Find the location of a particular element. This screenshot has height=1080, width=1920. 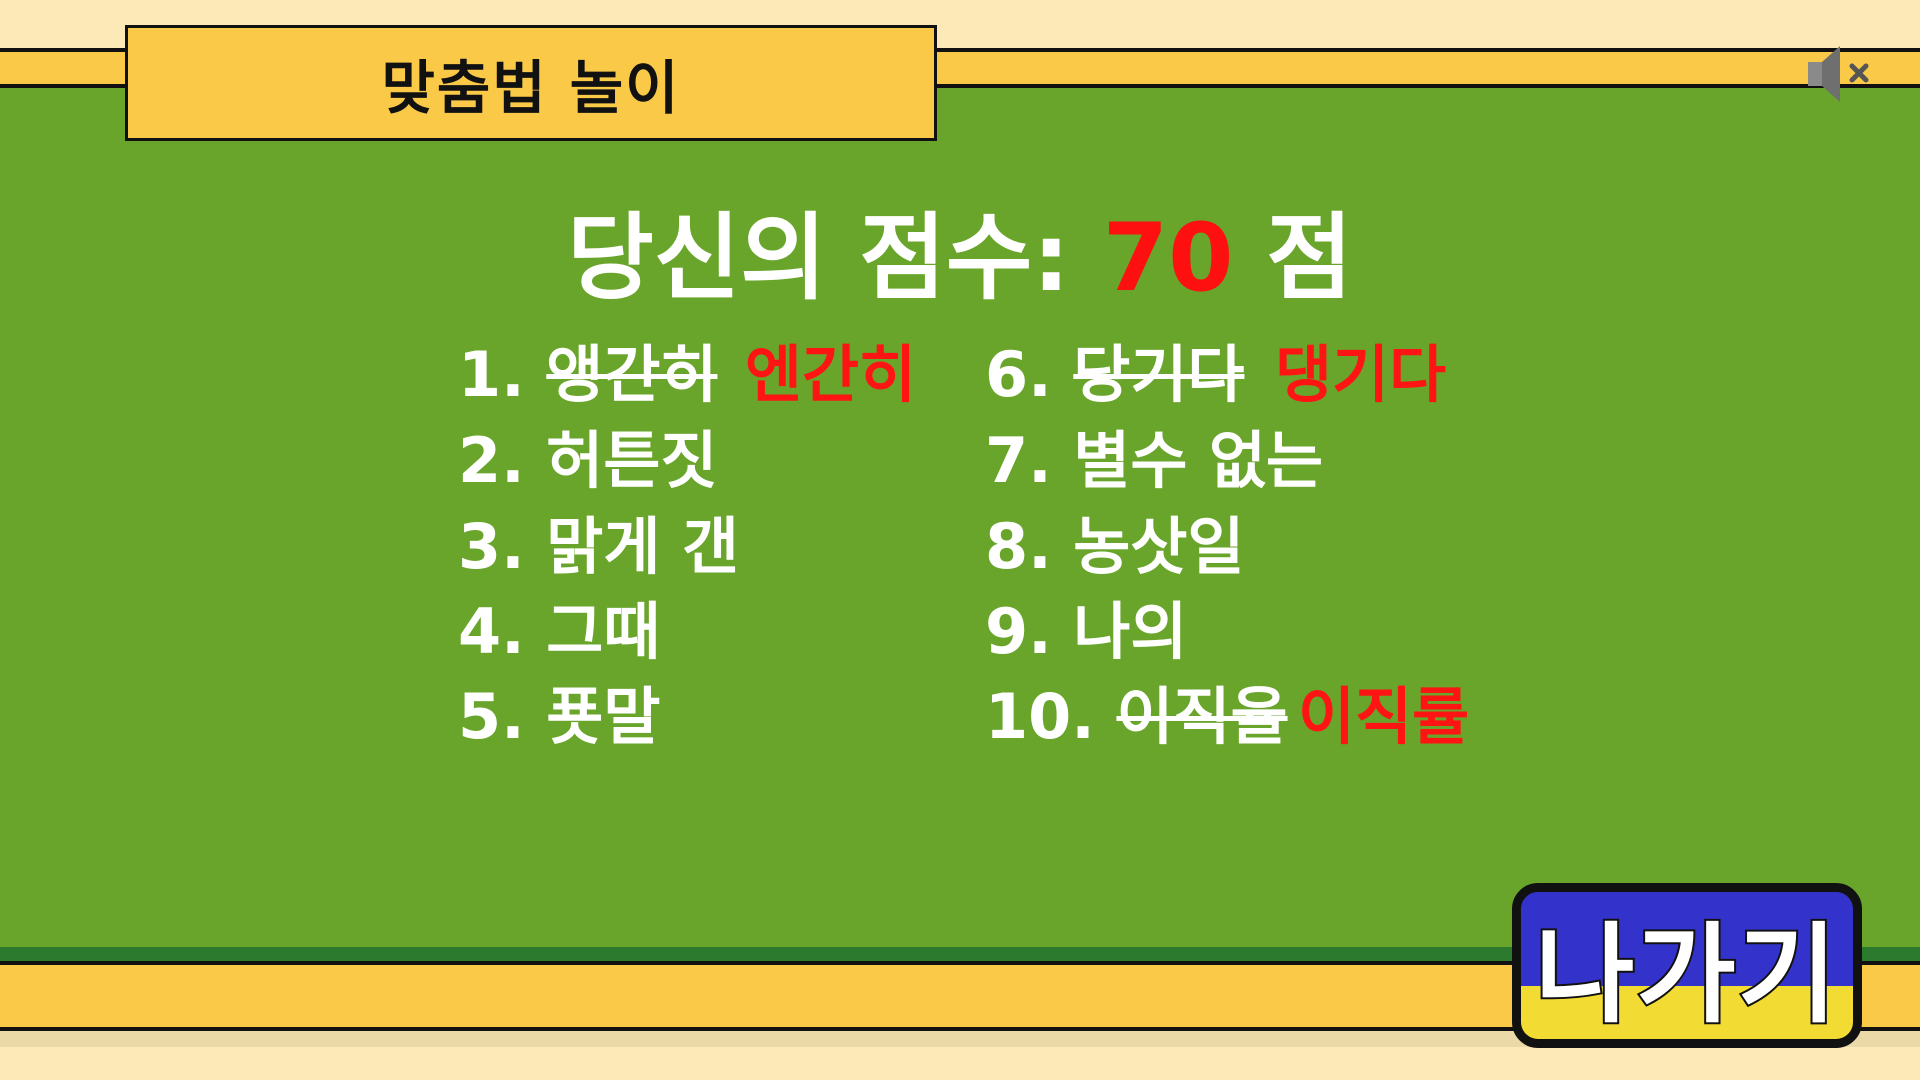

answer-correction: 엔간히 is located at coordinates (831, 374).